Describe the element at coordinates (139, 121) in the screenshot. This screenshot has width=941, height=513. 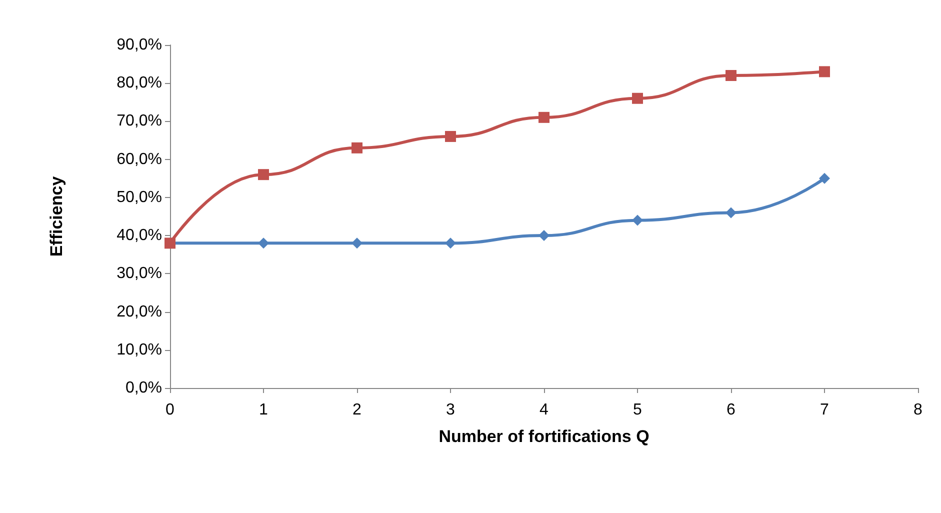
I see `y-tick-label: 70,0%` at that location.